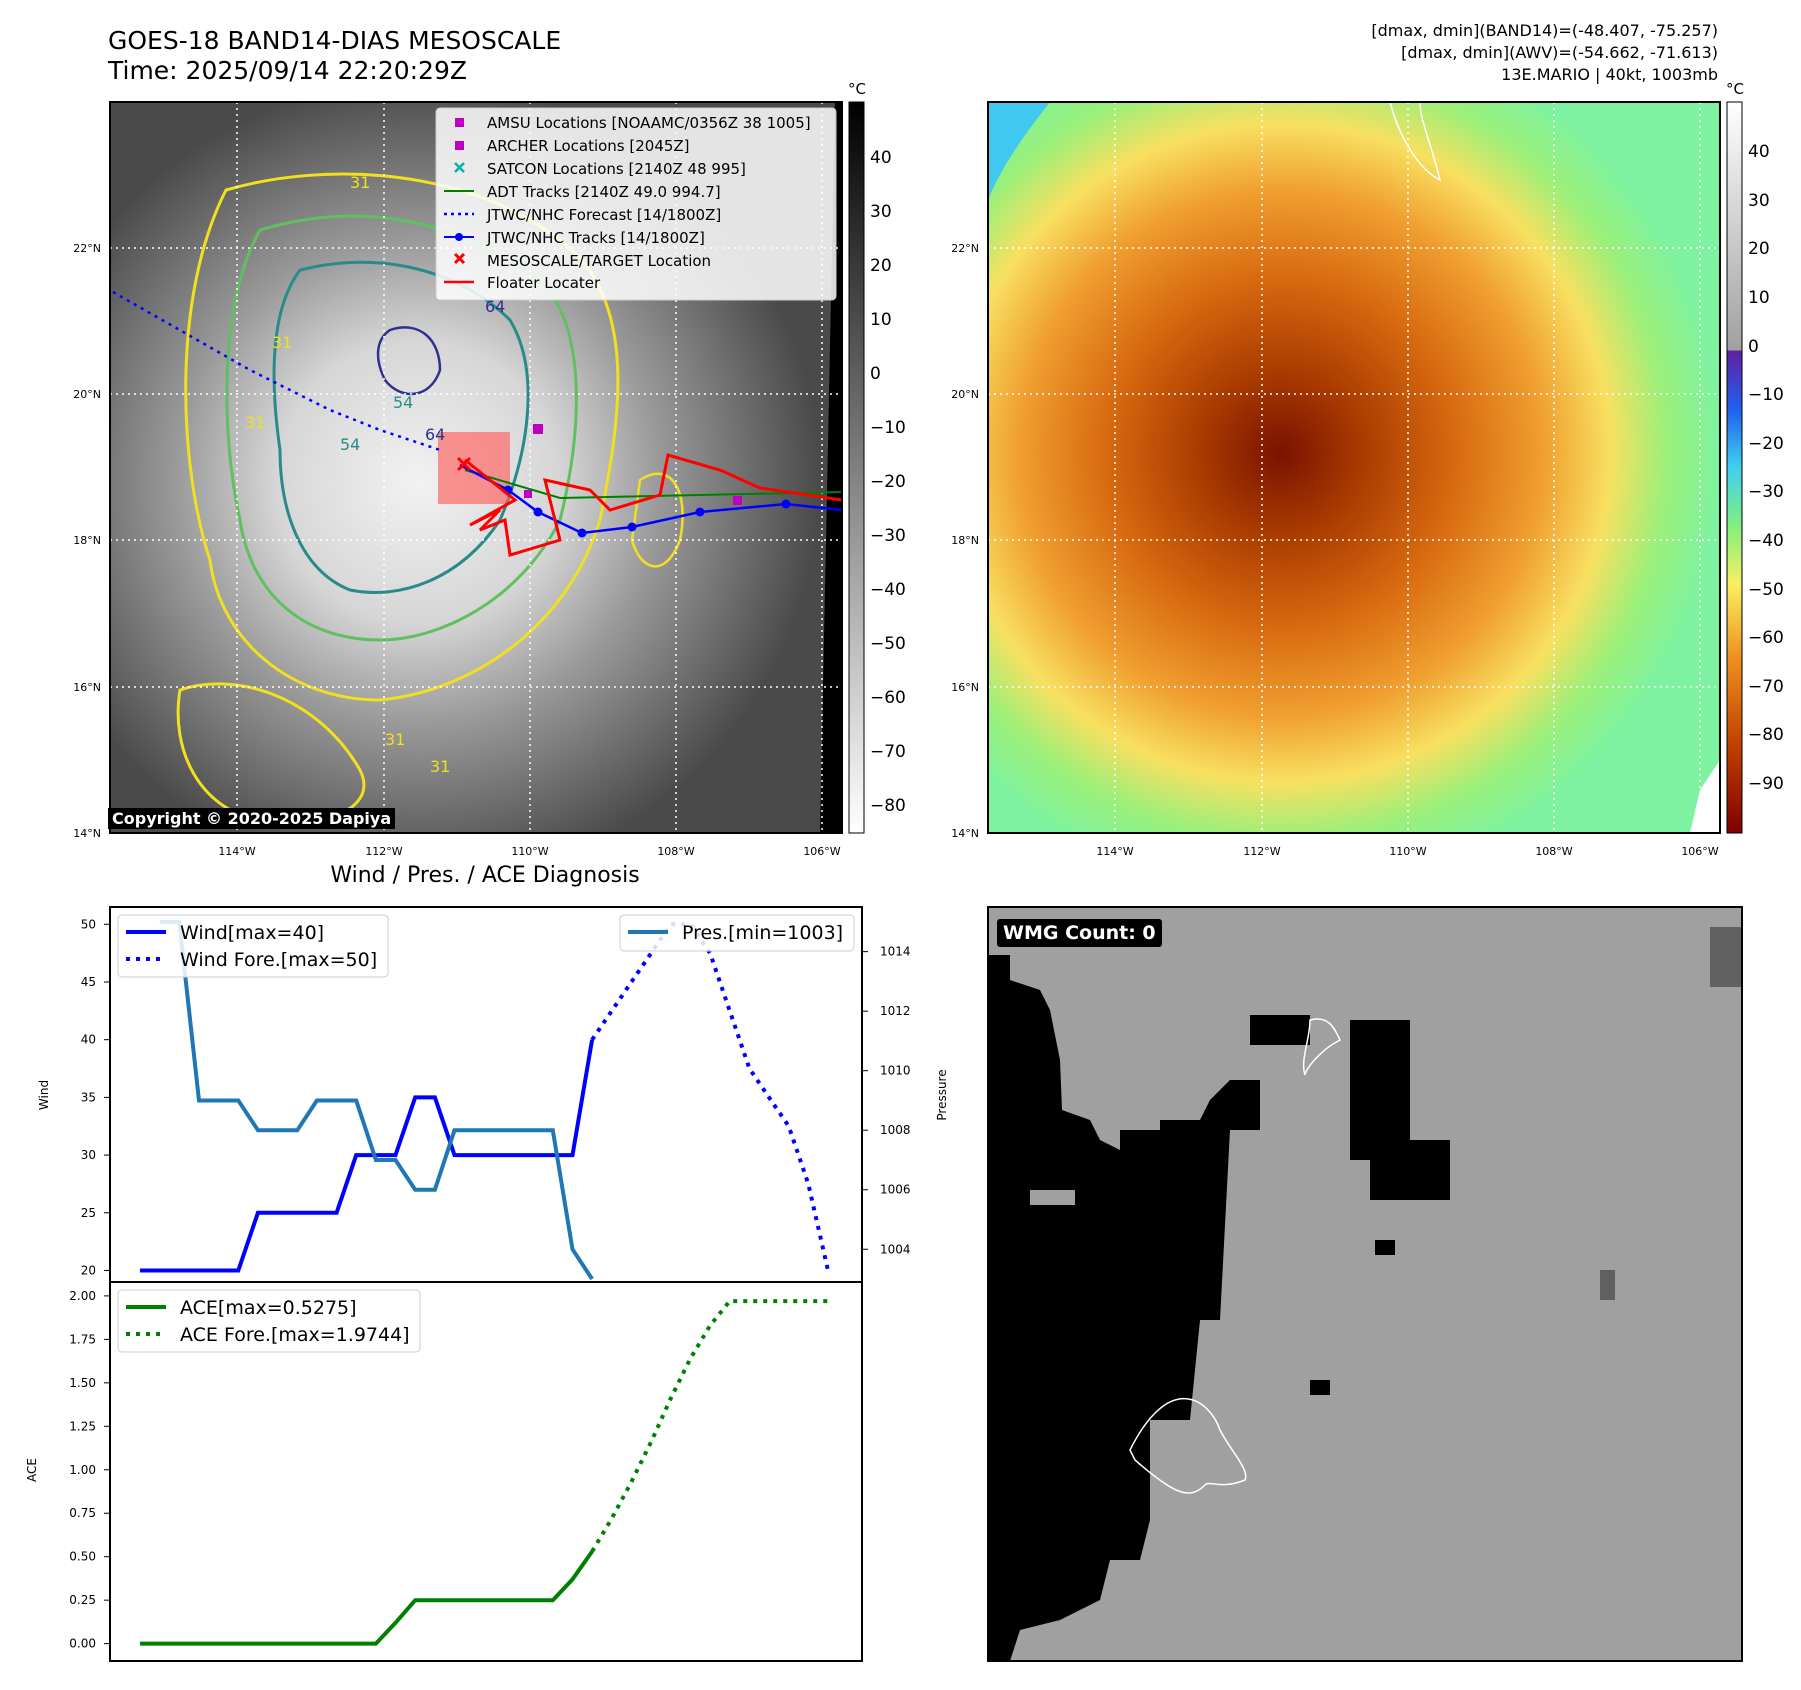 This screenshot has height=1690, width=1801. I want to click on svg-text: −70, so click(888, 752).